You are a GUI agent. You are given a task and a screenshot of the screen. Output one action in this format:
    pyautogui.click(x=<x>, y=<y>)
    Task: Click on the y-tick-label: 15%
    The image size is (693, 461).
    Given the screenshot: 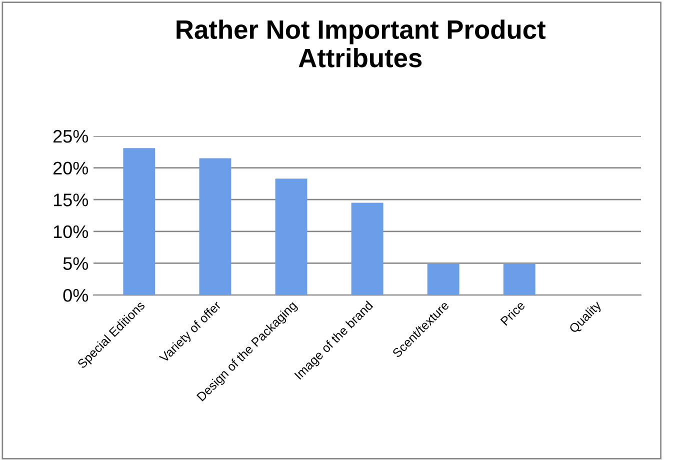 What is the action you would take?
    pyautogui.click(x=71, y=200)
    